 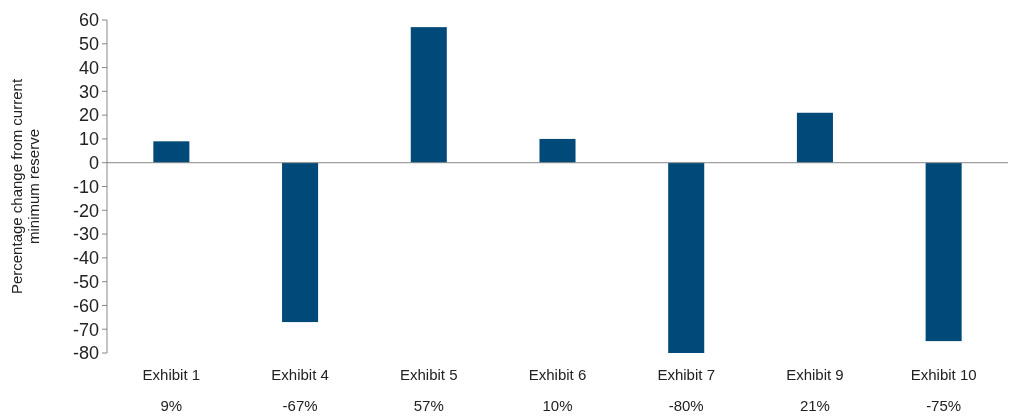 I want to click on y-tick-label: 30, so click(x=88, y=91).